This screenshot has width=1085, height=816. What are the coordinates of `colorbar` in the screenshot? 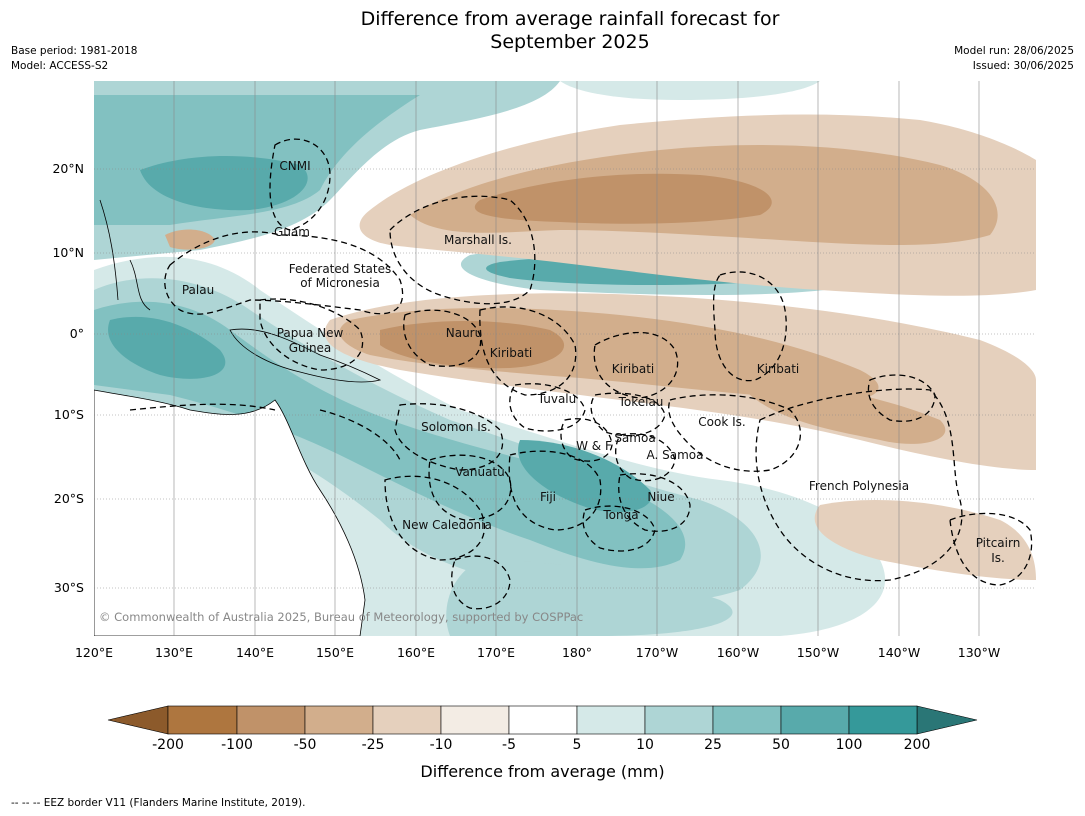 It's located at (542, 720).